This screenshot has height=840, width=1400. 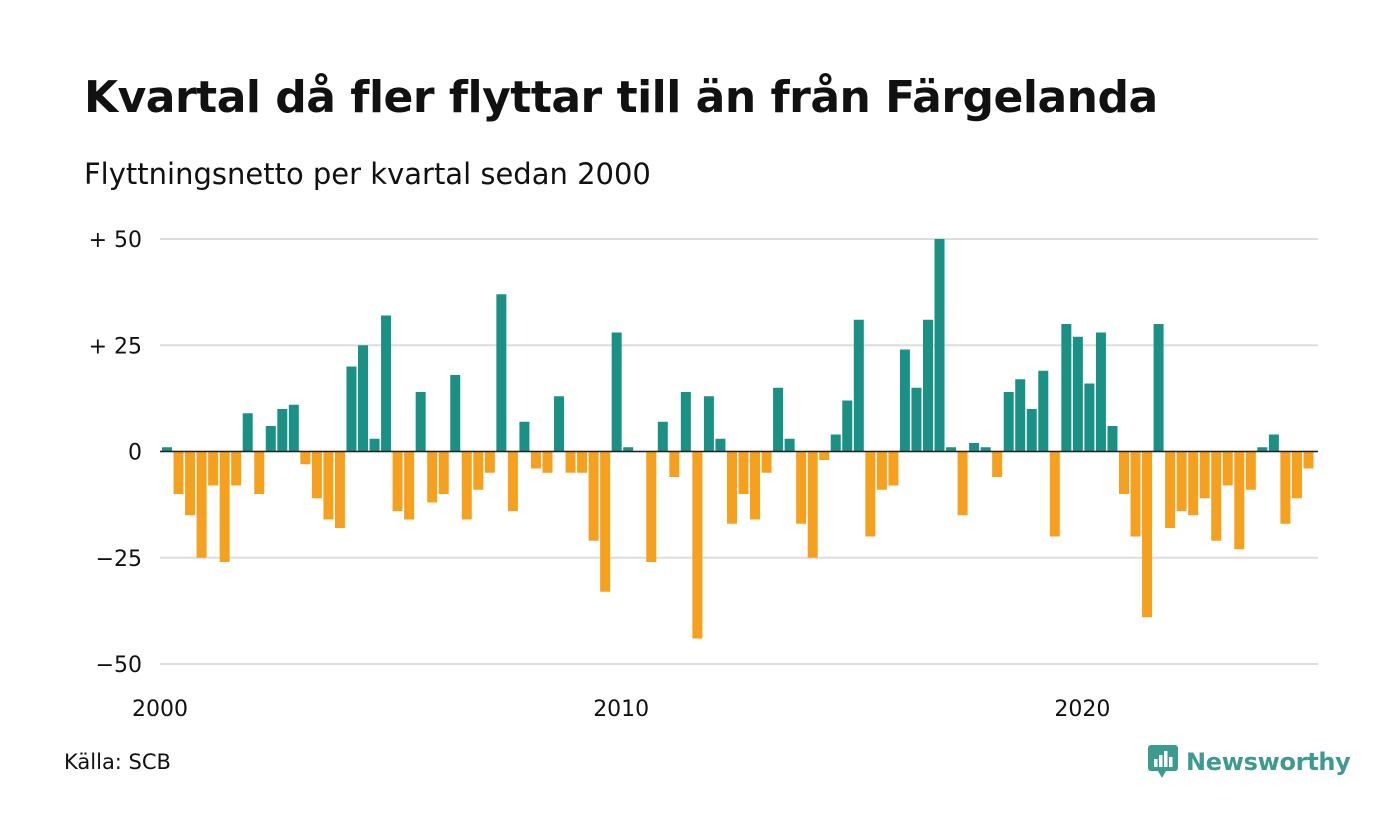 What do you see at coordinates (115, 240) in the screenshot?
I see `y-tick-label: + 50` at bounding box center [115, 240].